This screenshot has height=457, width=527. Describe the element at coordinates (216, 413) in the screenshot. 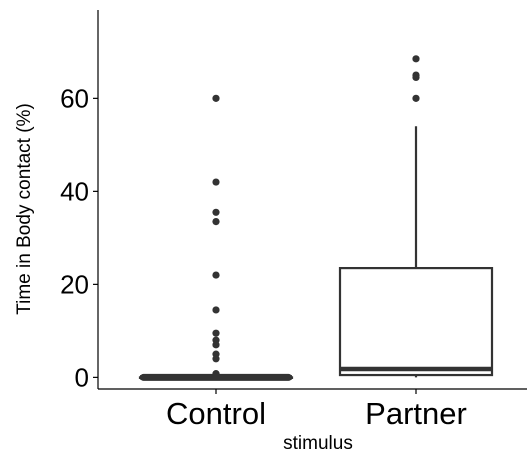

I see `x-tick-label: Control` at that location.